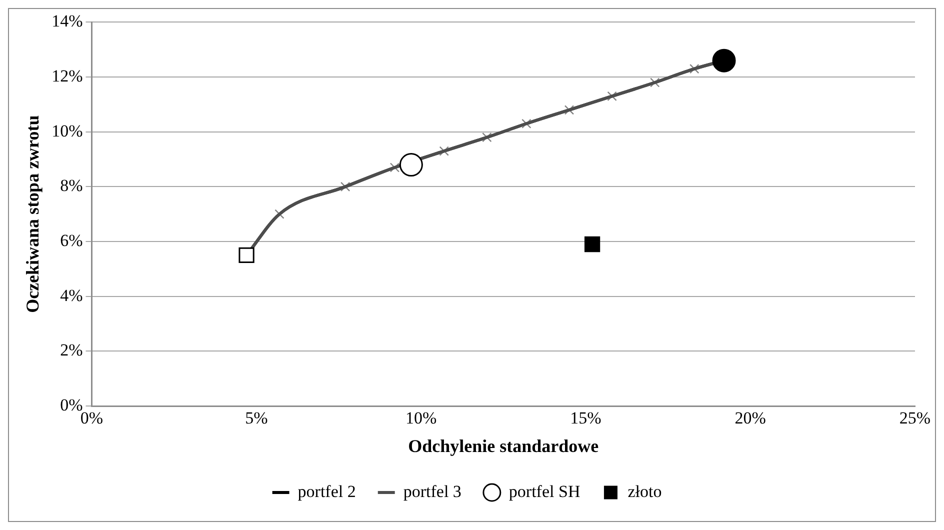 Image resolution: width=944 pixels, height=530 pixels. What do you see at coordinates (586, 418) in the screenshot?
I see `x-tick-label: 15%` at bounding box center [586, 418].